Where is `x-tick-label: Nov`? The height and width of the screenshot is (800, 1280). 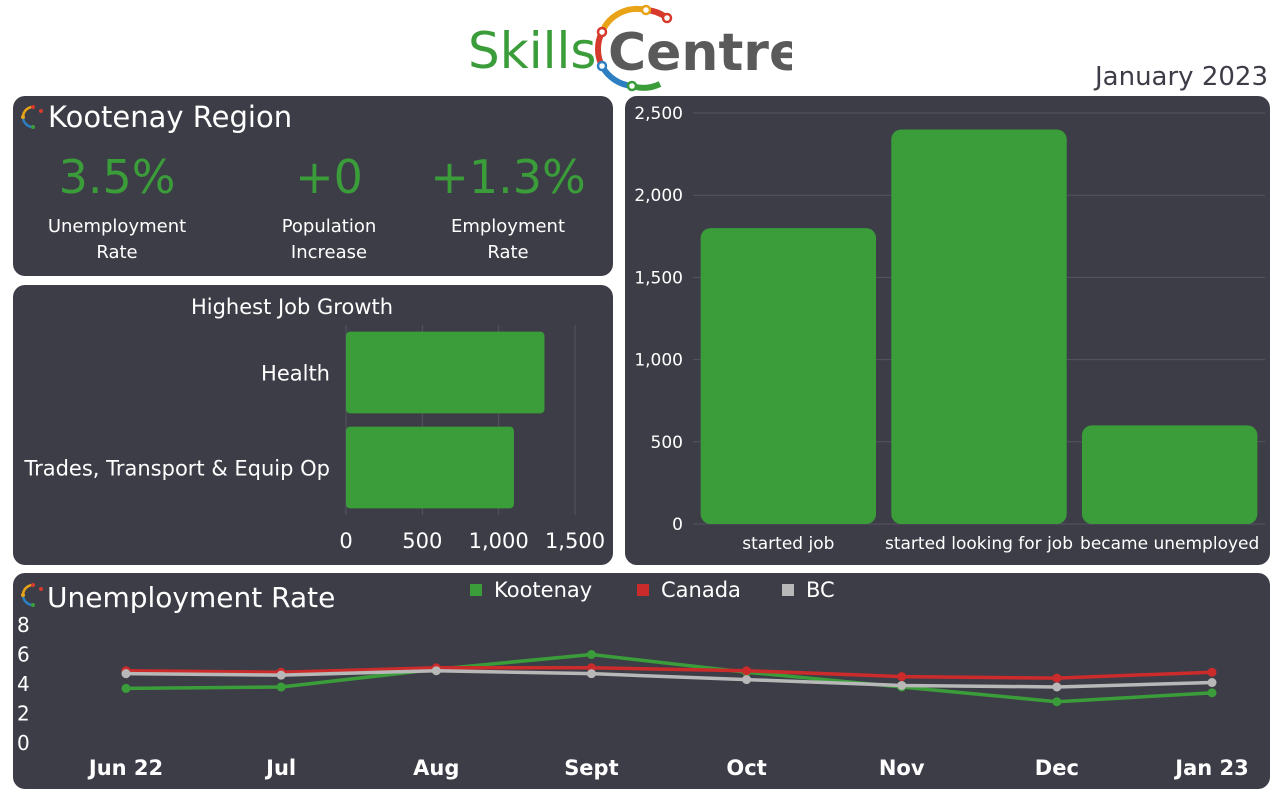 x-tick-label: Nov is located at coordinates (902, 768).